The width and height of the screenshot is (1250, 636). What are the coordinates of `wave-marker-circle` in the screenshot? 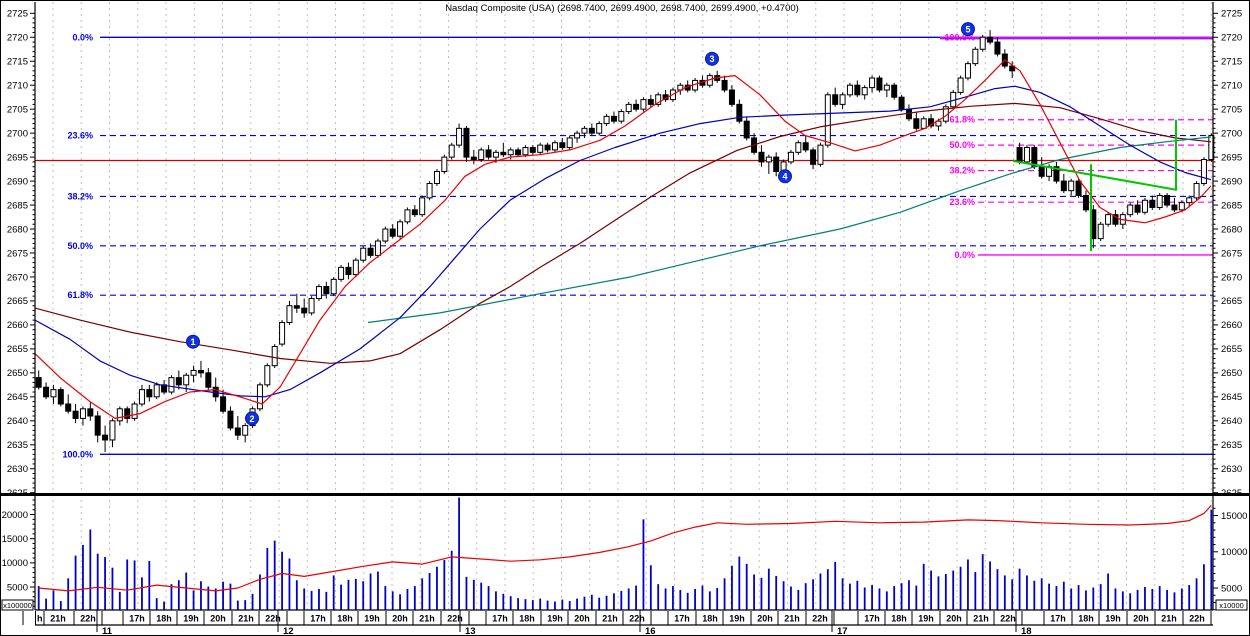 It's located at (712, 58).